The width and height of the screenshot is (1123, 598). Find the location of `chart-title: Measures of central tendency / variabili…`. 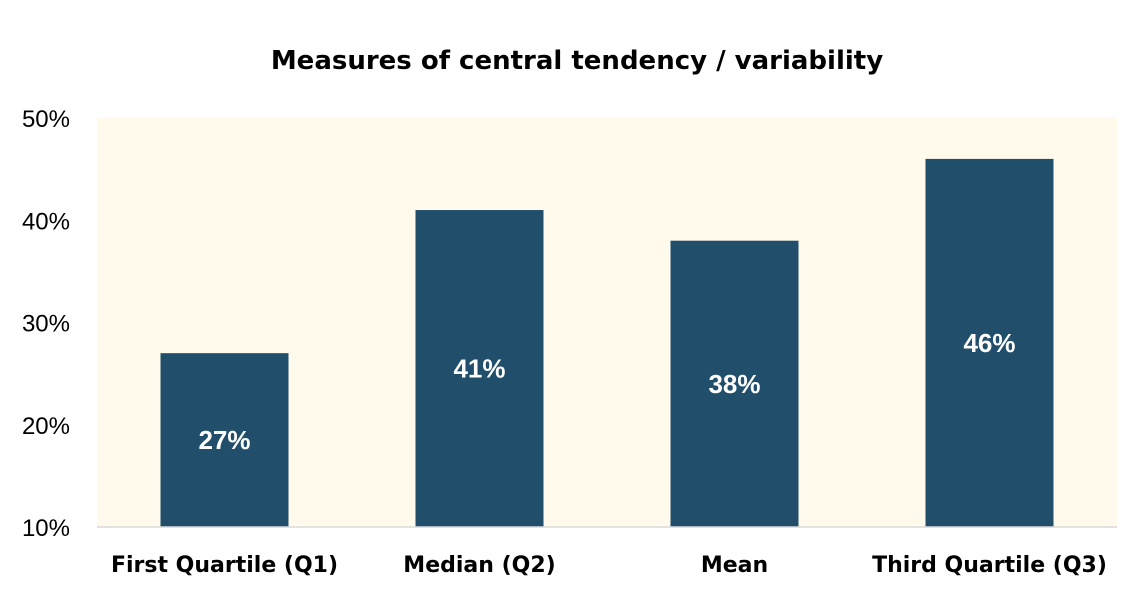

chart-title: Measures of central tendency / variabili… is located at coordinates (577, 61).